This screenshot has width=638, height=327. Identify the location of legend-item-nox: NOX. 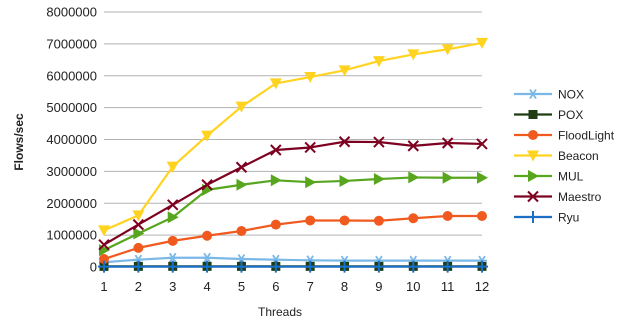
(549, 95).